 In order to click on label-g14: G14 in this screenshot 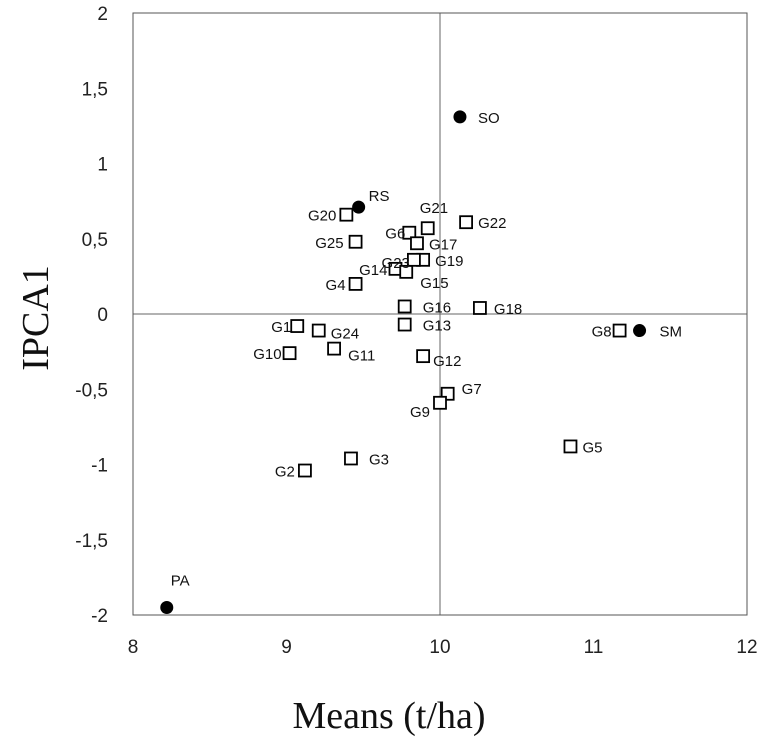, I will do `click(373, 270)`.